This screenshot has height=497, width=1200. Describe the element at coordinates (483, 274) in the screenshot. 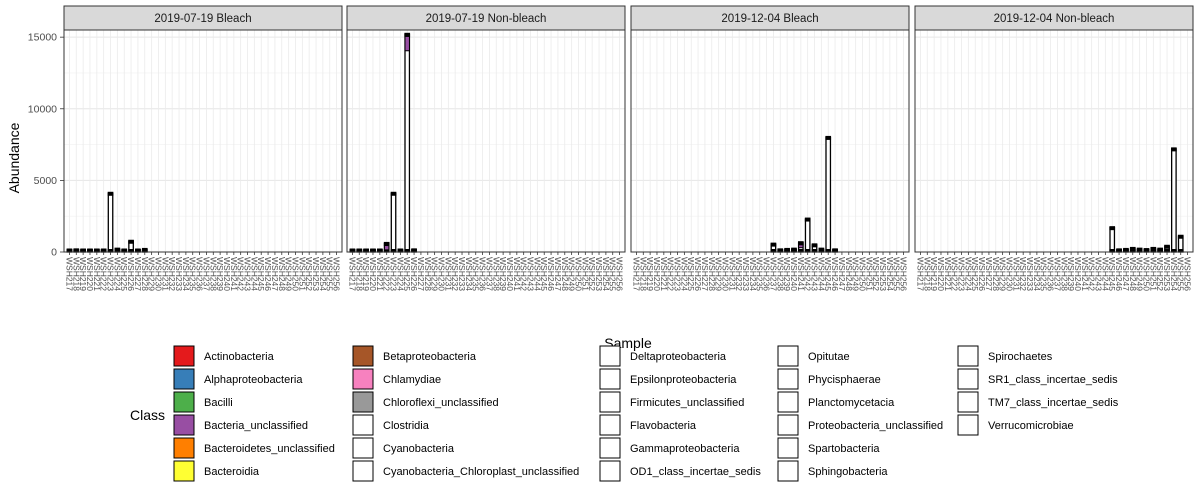

I see `x-tick-label: WSH236` at that location.